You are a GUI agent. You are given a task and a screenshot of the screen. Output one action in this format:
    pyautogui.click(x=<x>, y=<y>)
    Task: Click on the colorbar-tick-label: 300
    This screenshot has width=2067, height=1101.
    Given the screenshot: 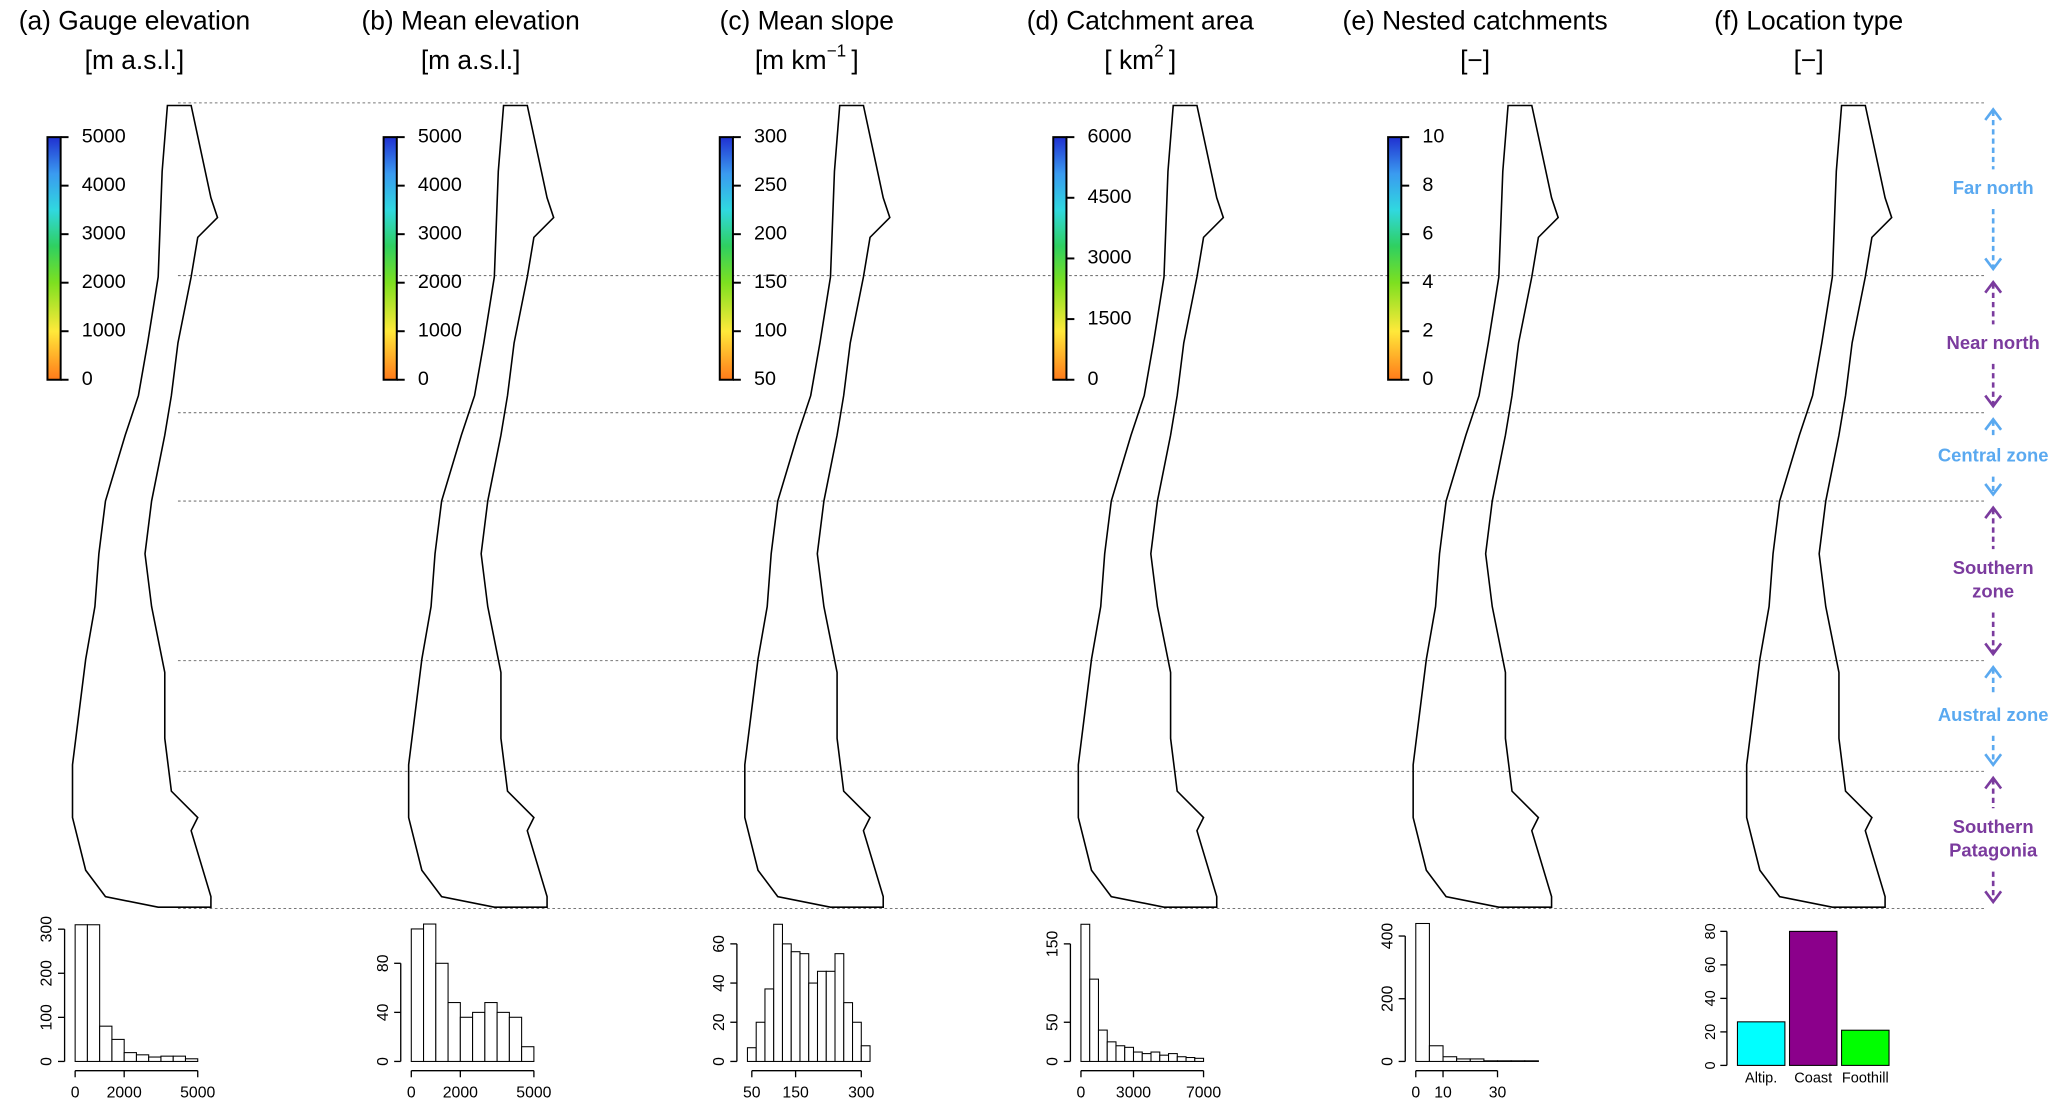 What is the action you would take?
    pyautogui.click(x=770, y=136)
    